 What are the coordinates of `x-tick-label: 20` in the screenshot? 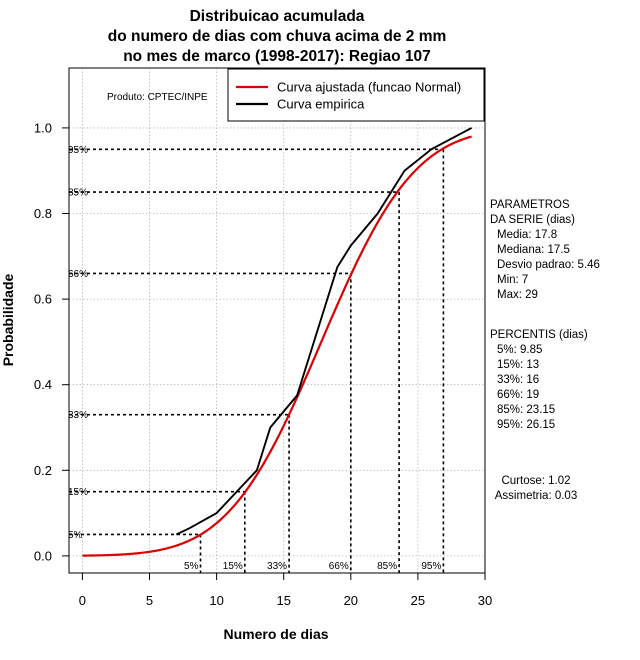 It's located at (351, 600).